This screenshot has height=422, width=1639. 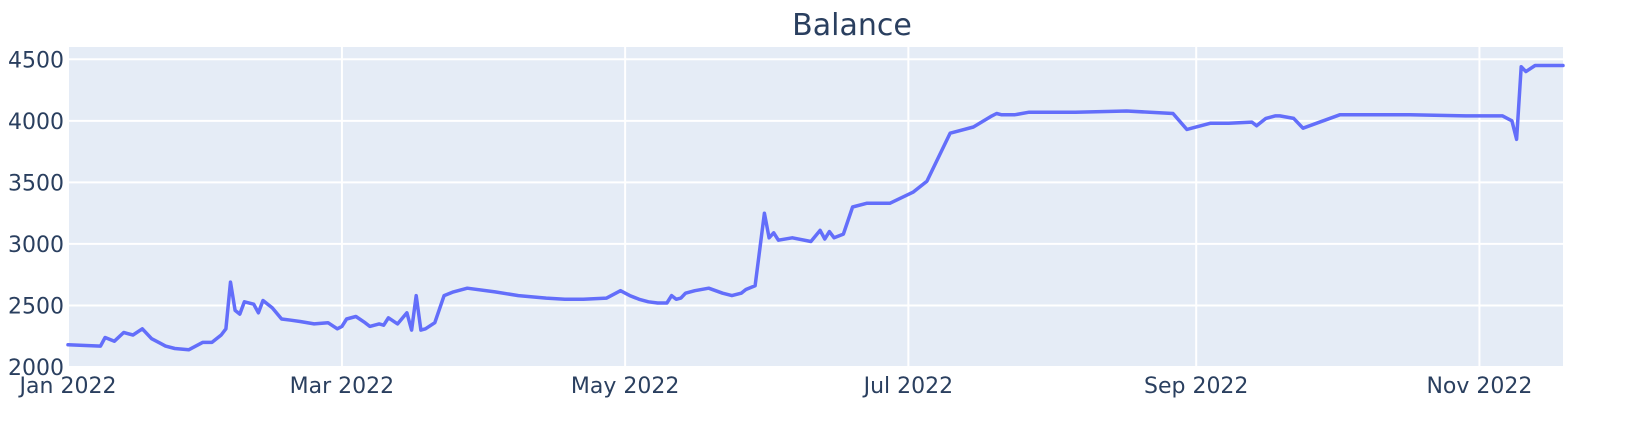 What do you see at coordinates (852, 25) in the screenshot?
I see `chart-title: Balance` at bounding box center [852, 25].